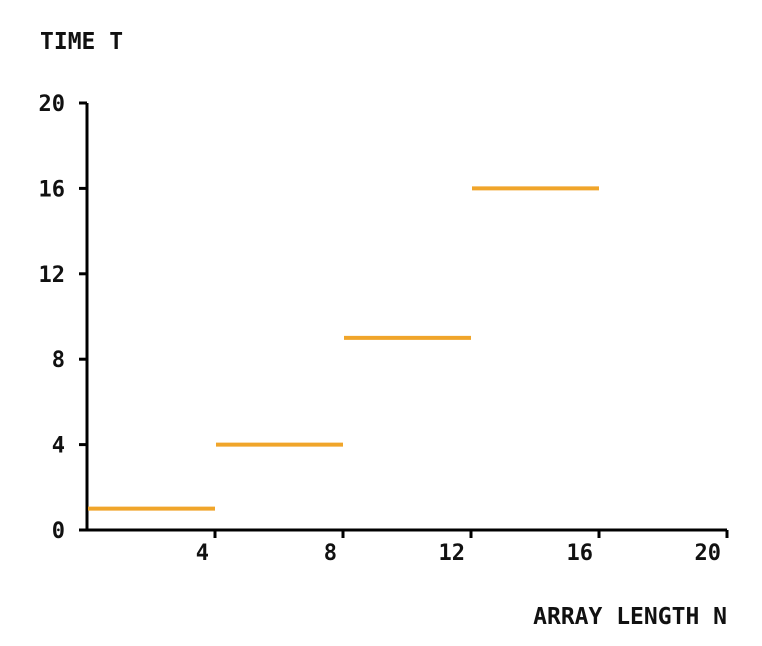 The width and height of the screenshot is (762, 646). What do you see at coordinates (52, 189) in the screenshot?
I see `y-tick-label: 16` at bounding box center [52, 189].